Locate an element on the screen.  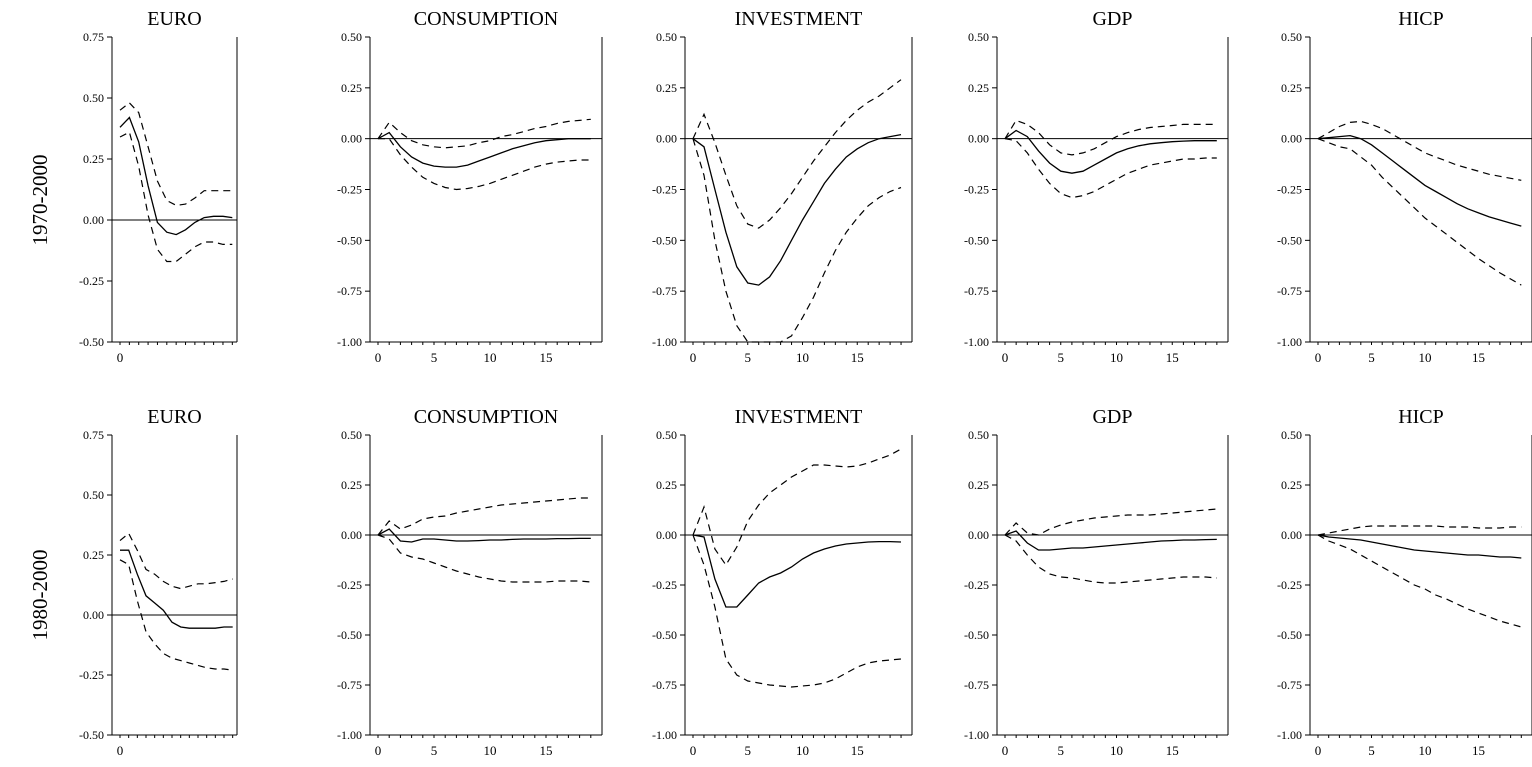
y-tick-label: 0.75 is located at coordinates (93, 435).